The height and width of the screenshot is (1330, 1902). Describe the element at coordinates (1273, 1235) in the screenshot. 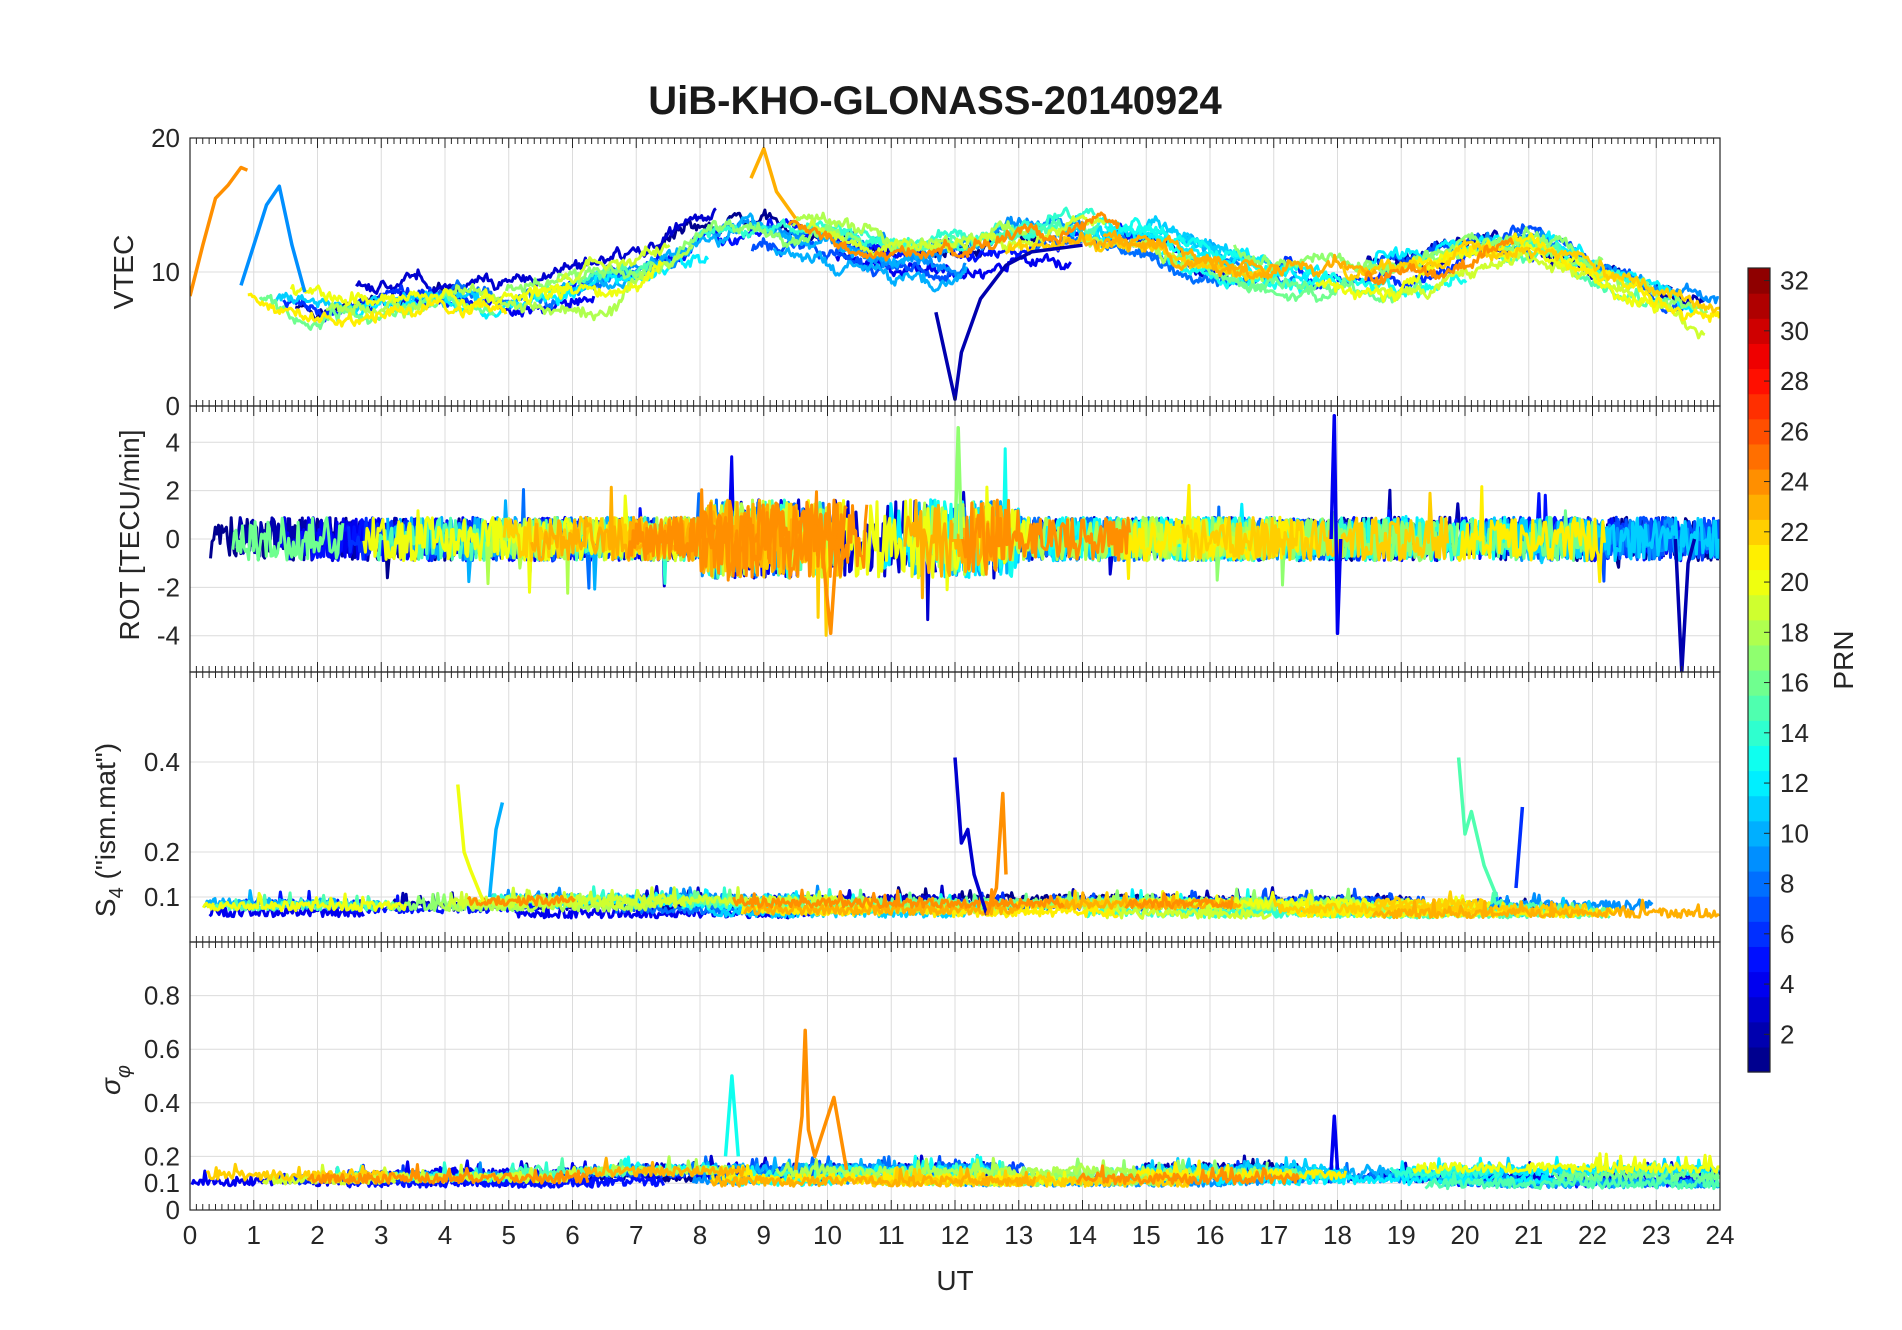

I see `x-tick-label: 17` at that location.